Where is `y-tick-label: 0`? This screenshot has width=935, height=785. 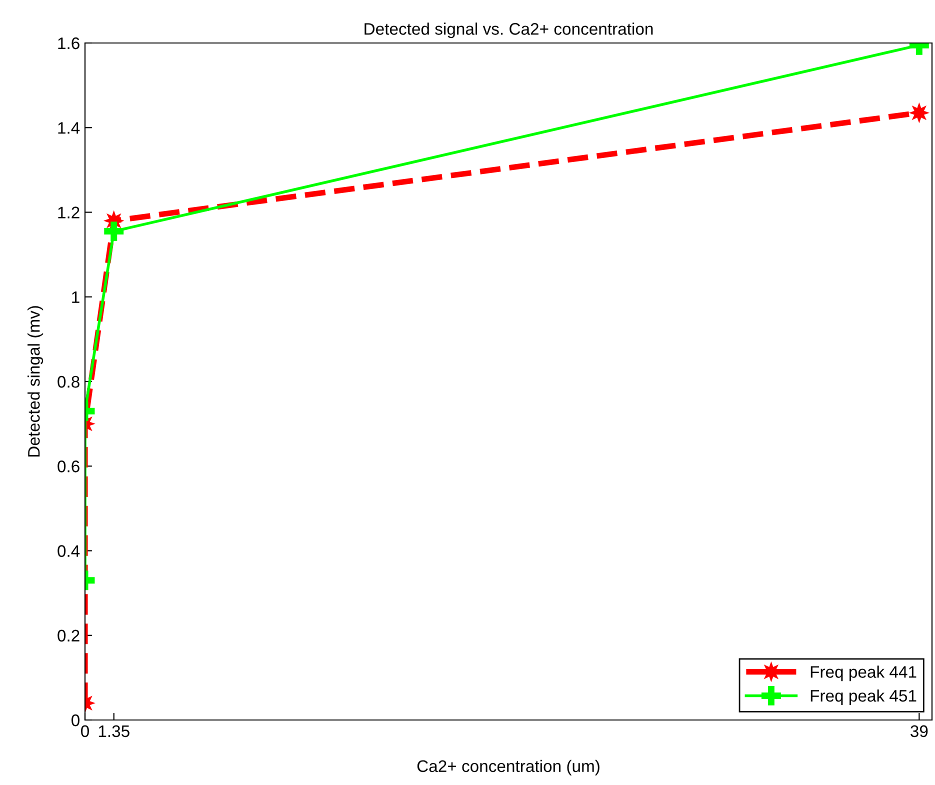
y-tick-label: 0 is located at coordinates (76, 720).